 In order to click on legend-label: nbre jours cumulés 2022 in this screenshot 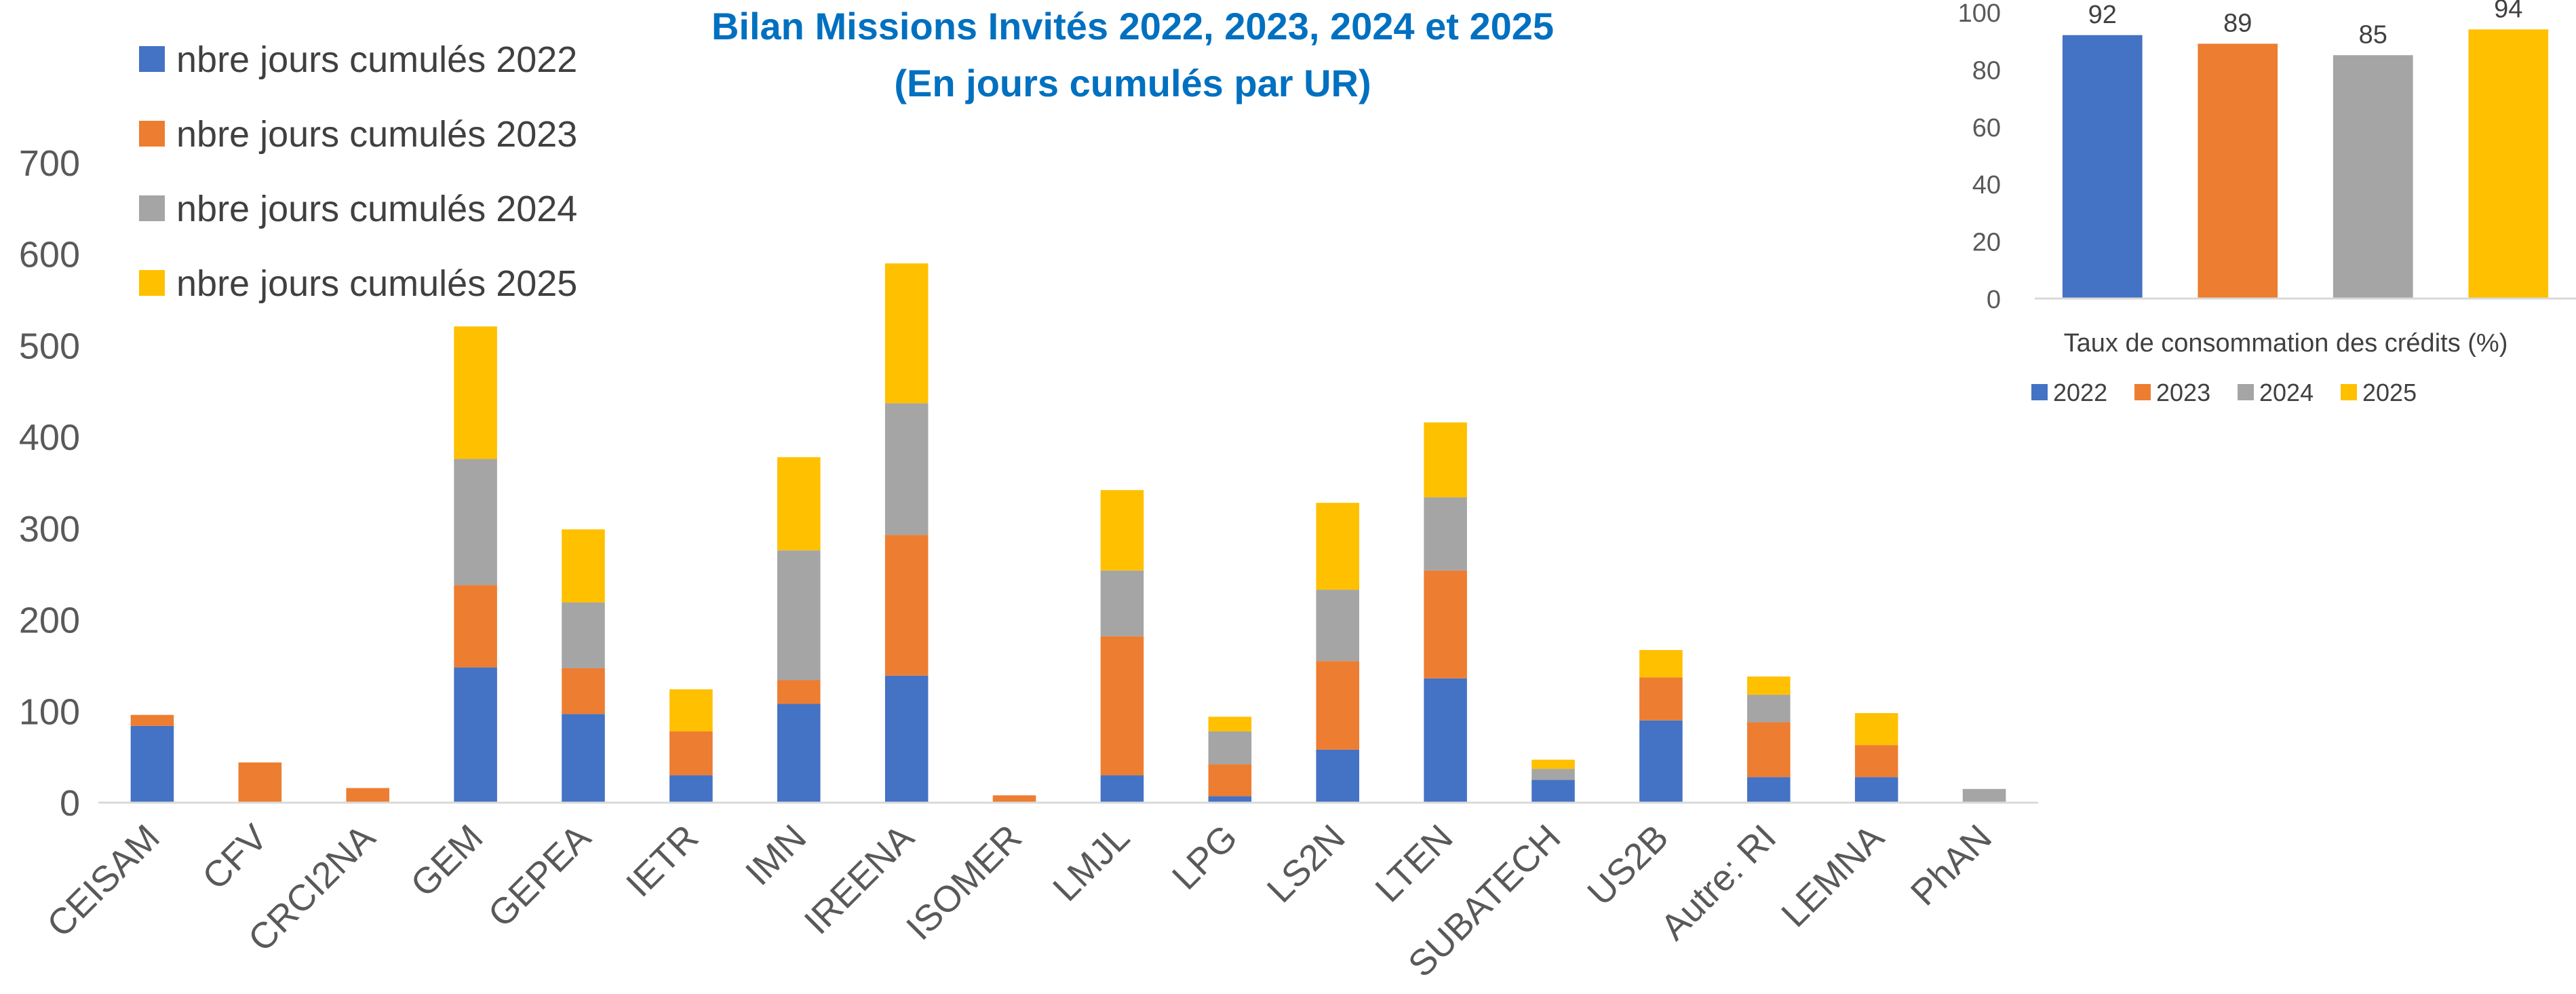, I will do `click(376, 59)`.